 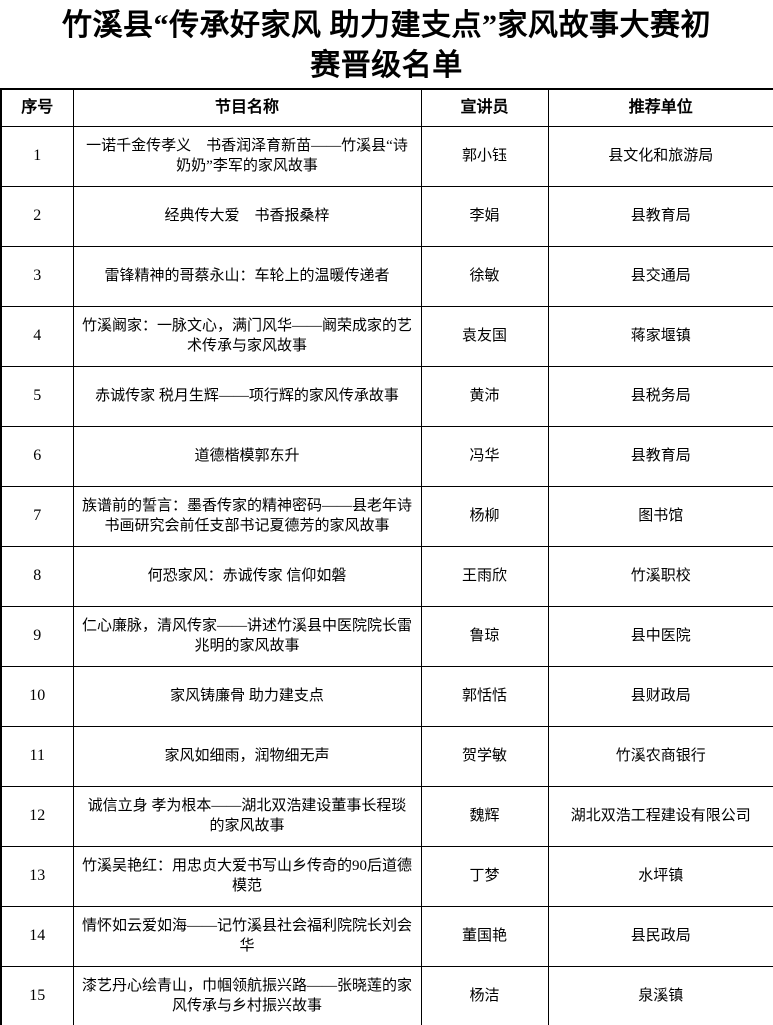 I want to click on cell-speaker-name: 黄沛, so click(x=484, y=397).